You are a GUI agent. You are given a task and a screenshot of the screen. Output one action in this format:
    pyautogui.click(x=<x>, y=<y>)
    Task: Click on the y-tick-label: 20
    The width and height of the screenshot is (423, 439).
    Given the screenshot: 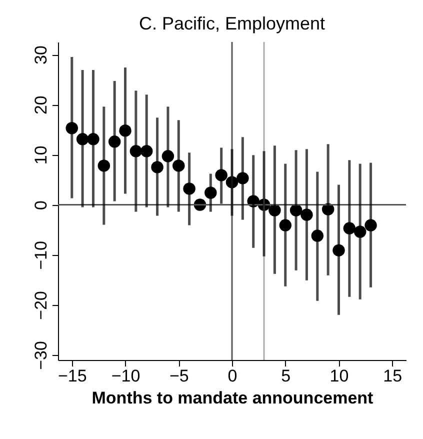 What is the action you would take?
    pyautogui.click(x=41, y=105)
    